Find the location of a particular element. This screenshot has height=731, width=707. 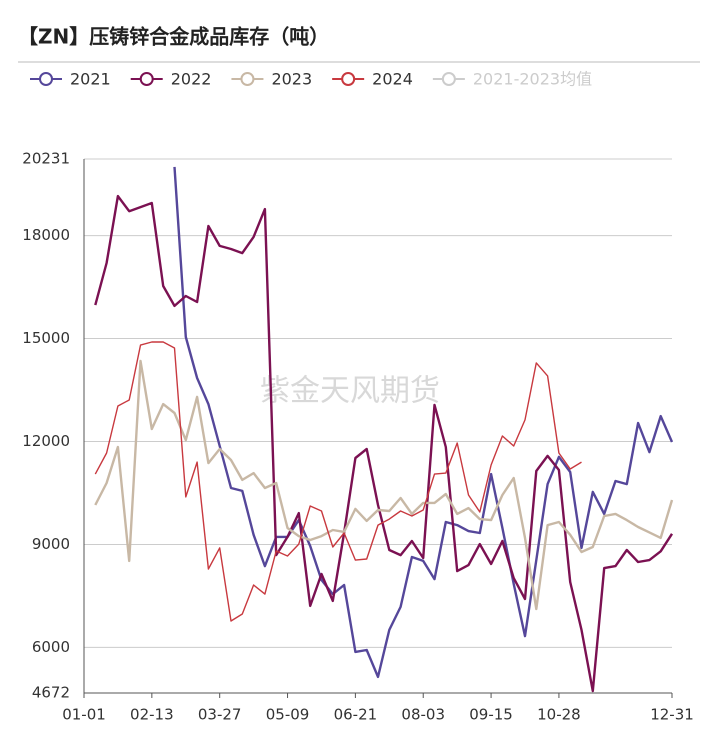

y-tick-label: 12000 is located at coordinates (46, 441).